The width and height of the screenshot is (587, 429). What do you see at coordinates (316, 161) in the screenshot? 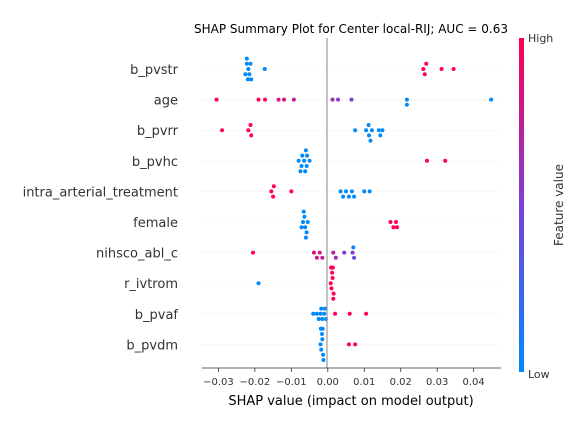
I see `feature-row-b-pvhc: b_pvhc` at bounding box center [316, 161].